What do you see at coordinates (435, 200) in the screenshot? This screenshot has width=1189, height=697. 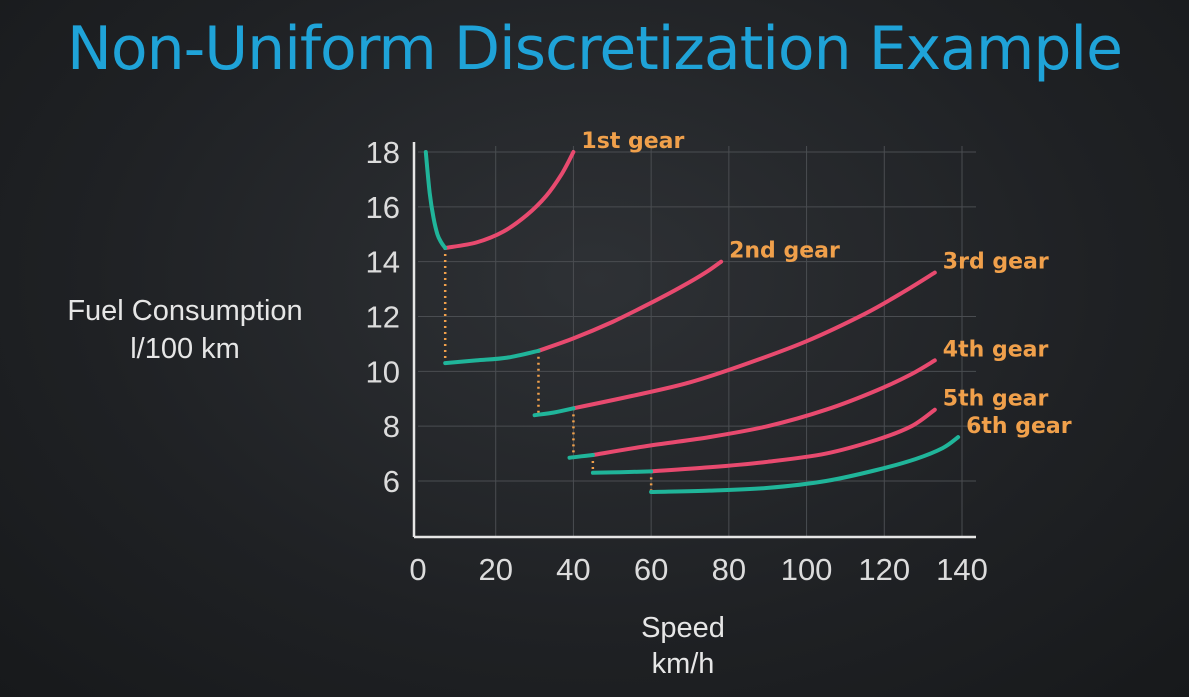 I see `1st-gear-optimal-segment` at bounding box center [435, 200].